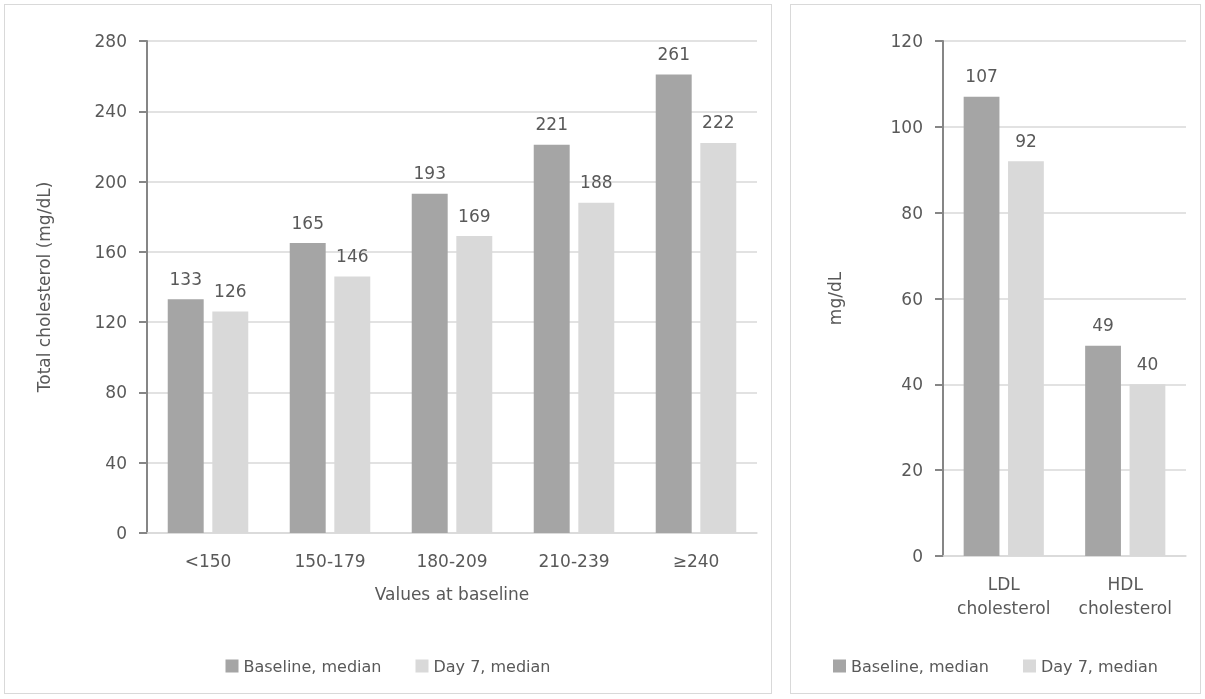 This screenshot has width=1205, height=699. I want to click on y-axis-title: Total cholesterol (mg/dL), so click(43, 287).